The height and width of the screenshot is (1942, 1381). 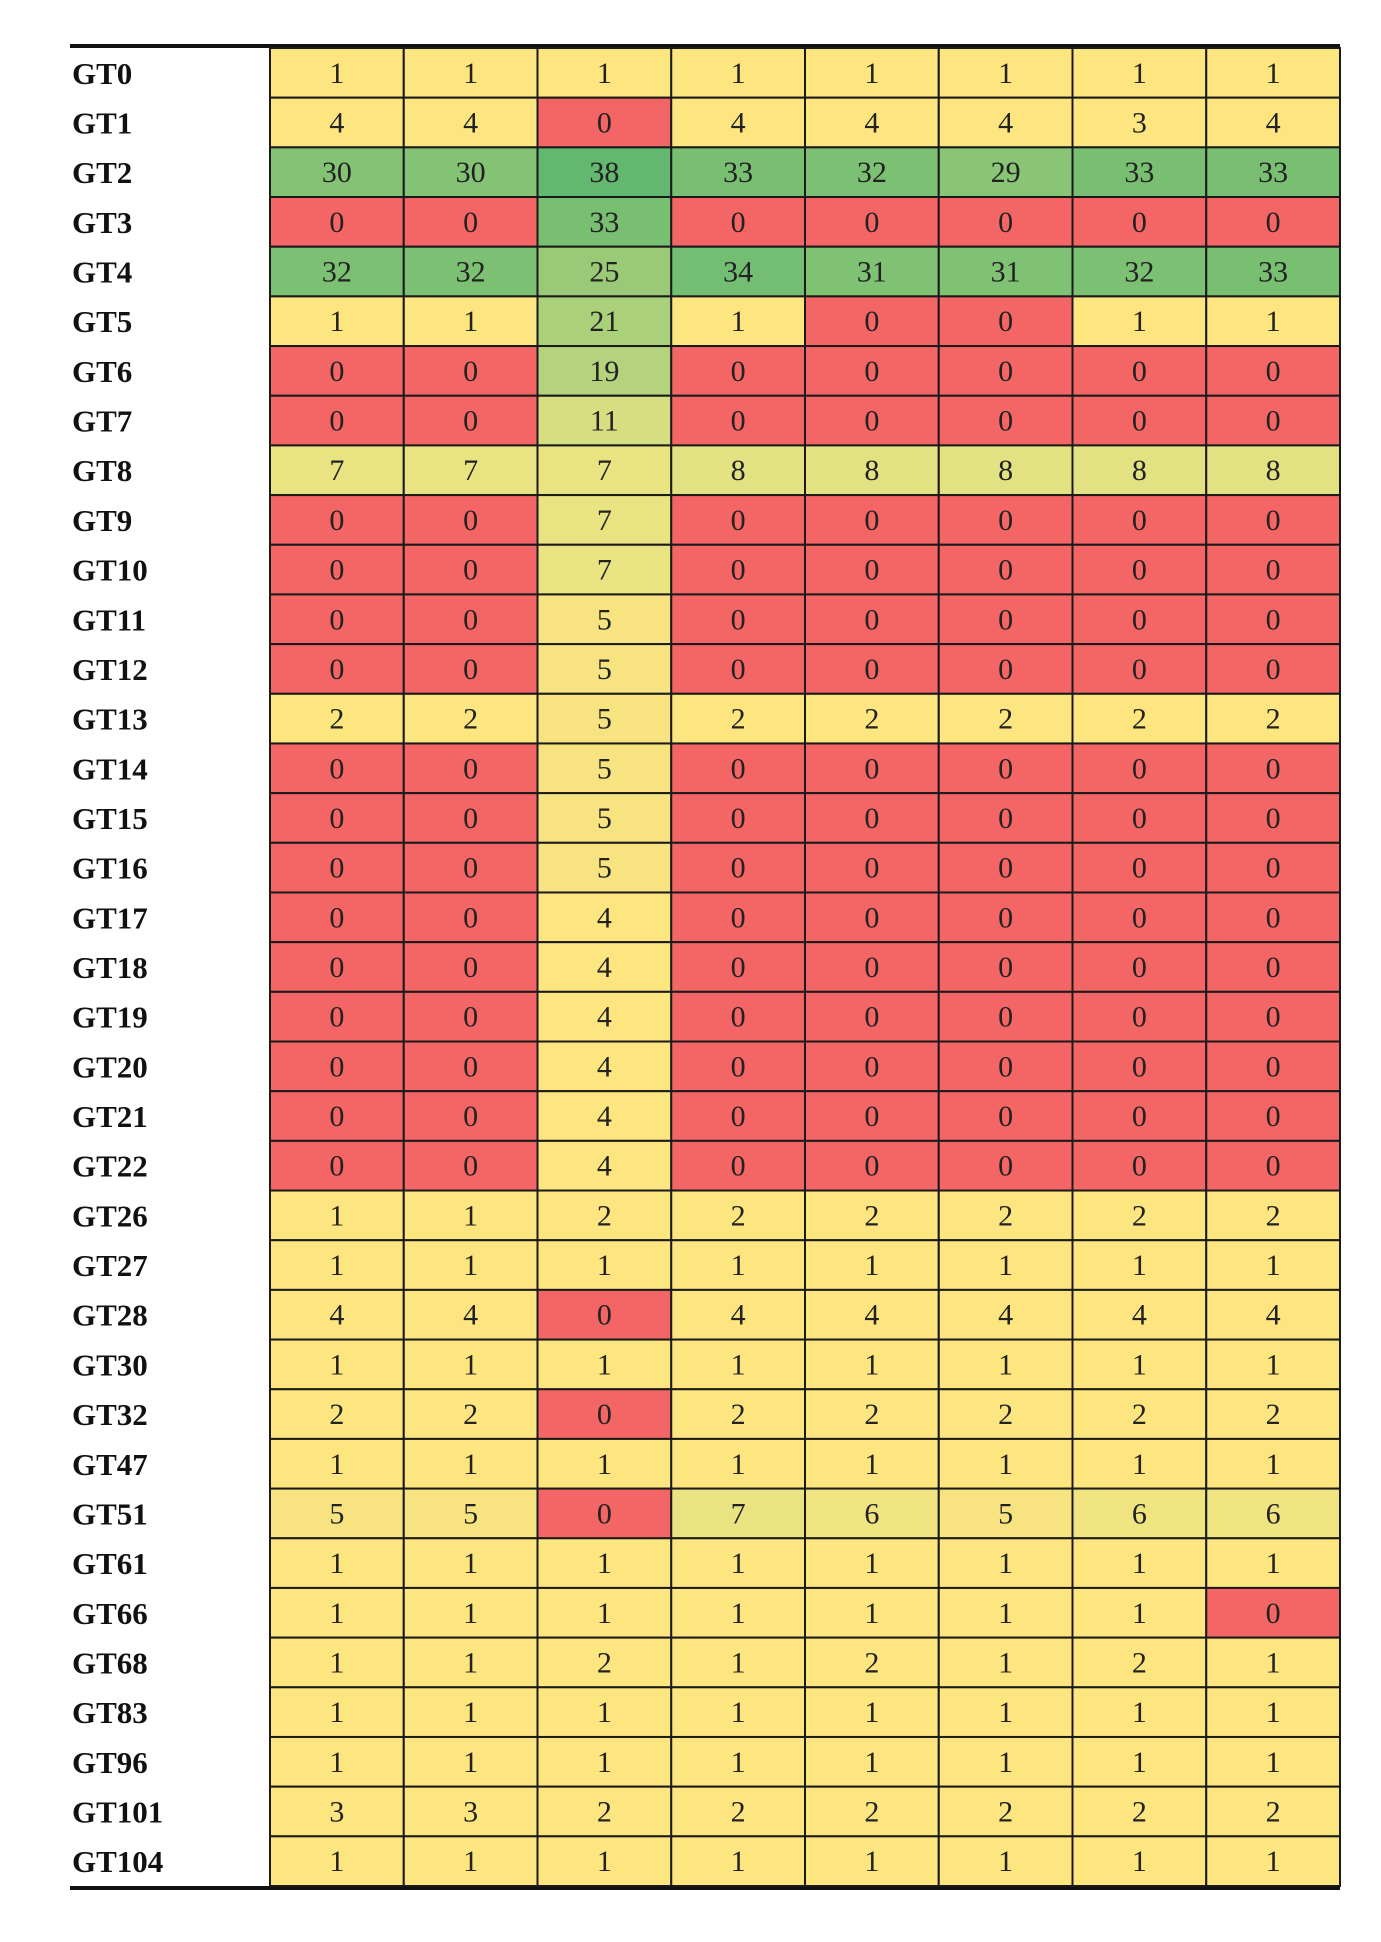 What do you see at coordinates (110, 967) in the screenshot?
I see `row-label-gt18: GT18` at bounding box center [110, 967].